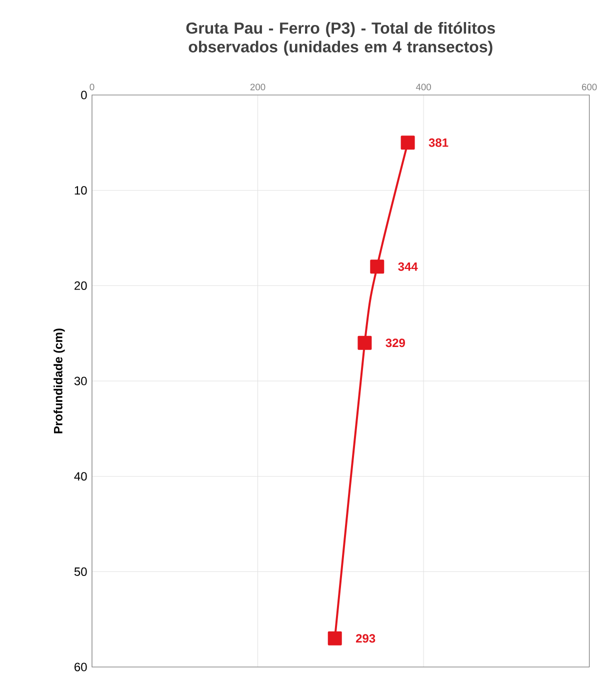  Describe the element at coordinates (80, 285) in the screenshot. I see `y-tick-label: 20` at that location.